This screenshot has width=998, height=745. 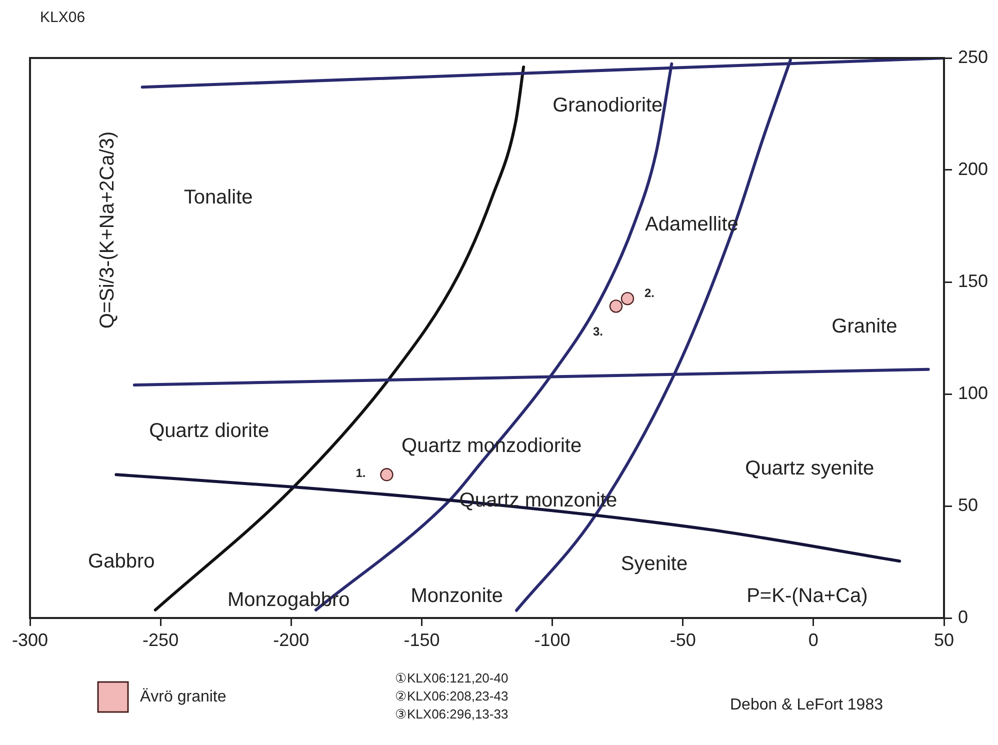 What do you see at coordinates (183, 696) in the screenshot?
I see `legend-label: Ävrö granite` at bounding box center [183, 696].